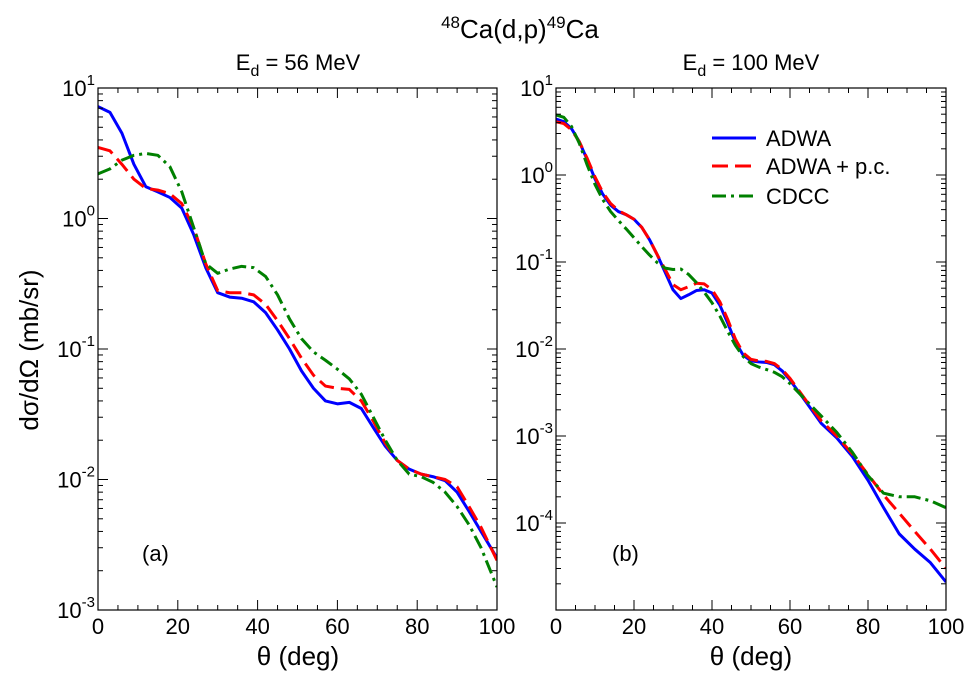 The width and height of the screenshot is (972, 677). Describe the element at coordinates (29, 349) in the screenshot. I see `y-axis-title: dσ/dΩ (mb/sr)` at that location.